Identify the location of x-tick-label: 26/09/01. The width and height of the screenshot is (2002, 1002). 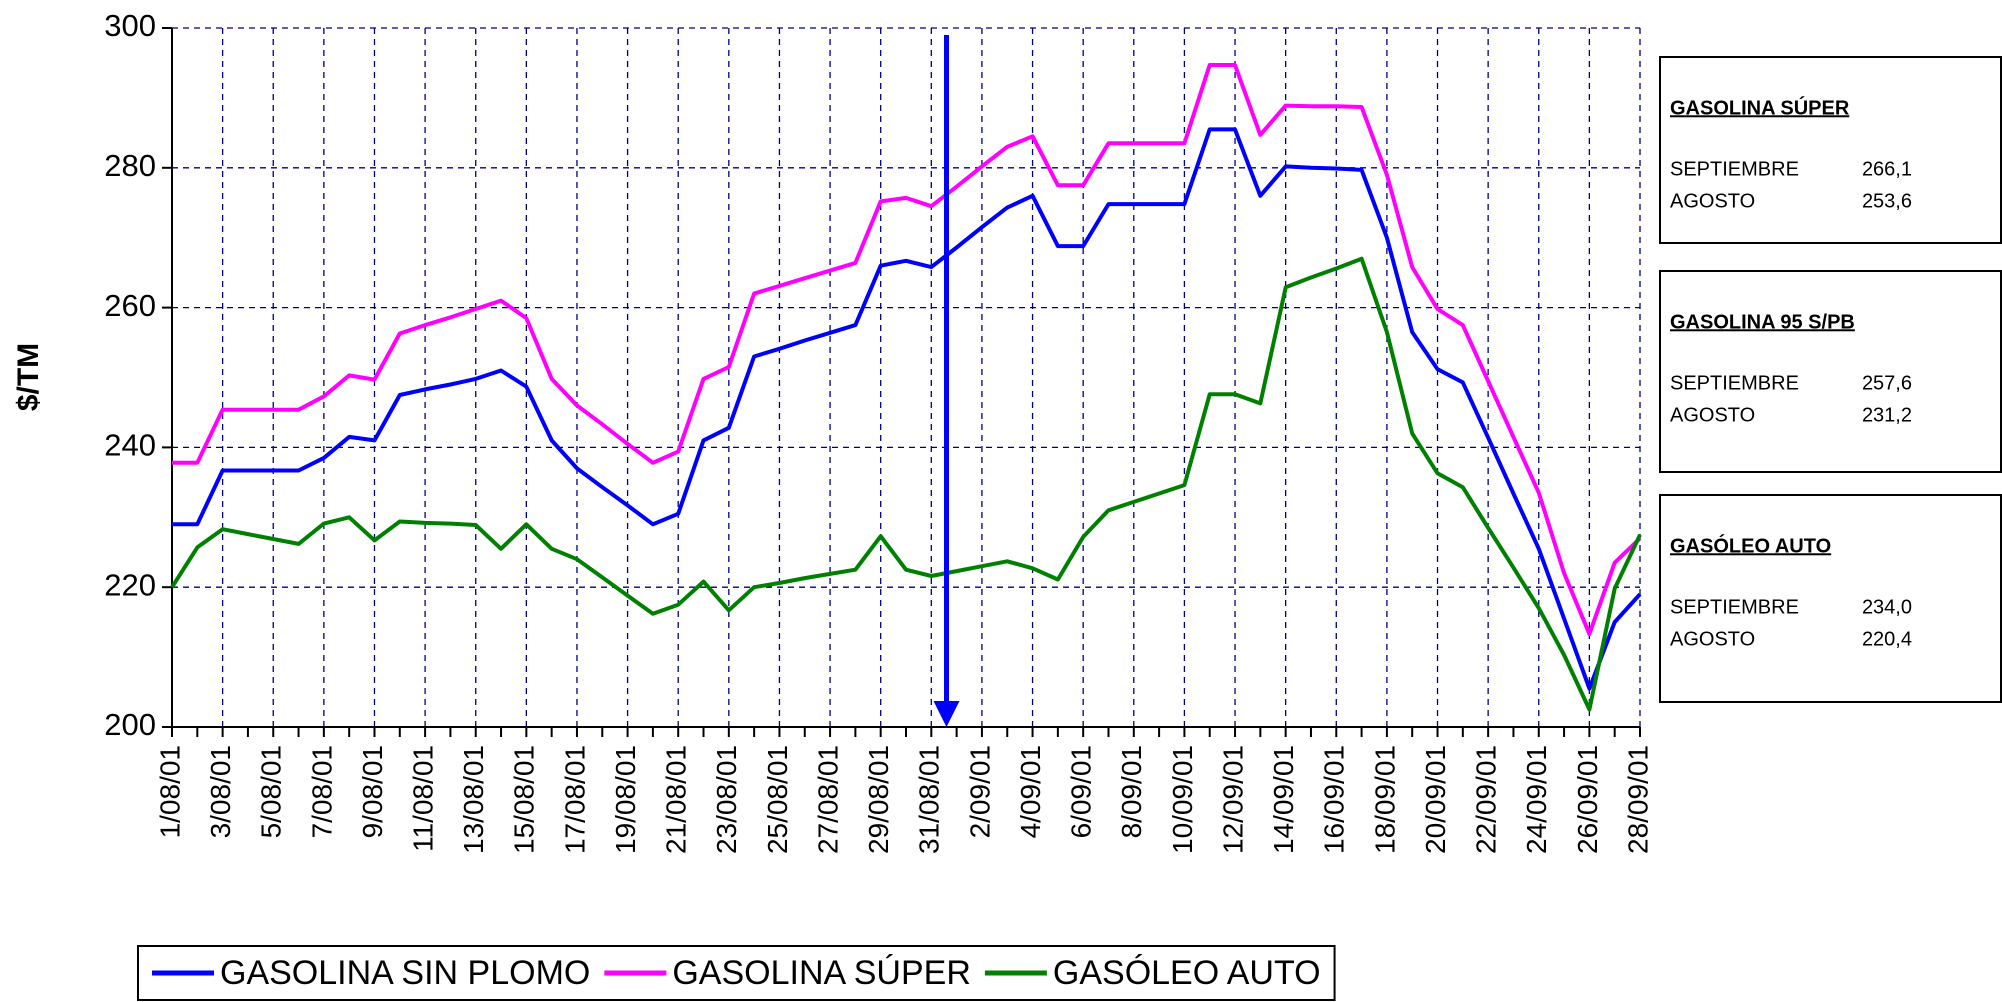
(1587, 799).